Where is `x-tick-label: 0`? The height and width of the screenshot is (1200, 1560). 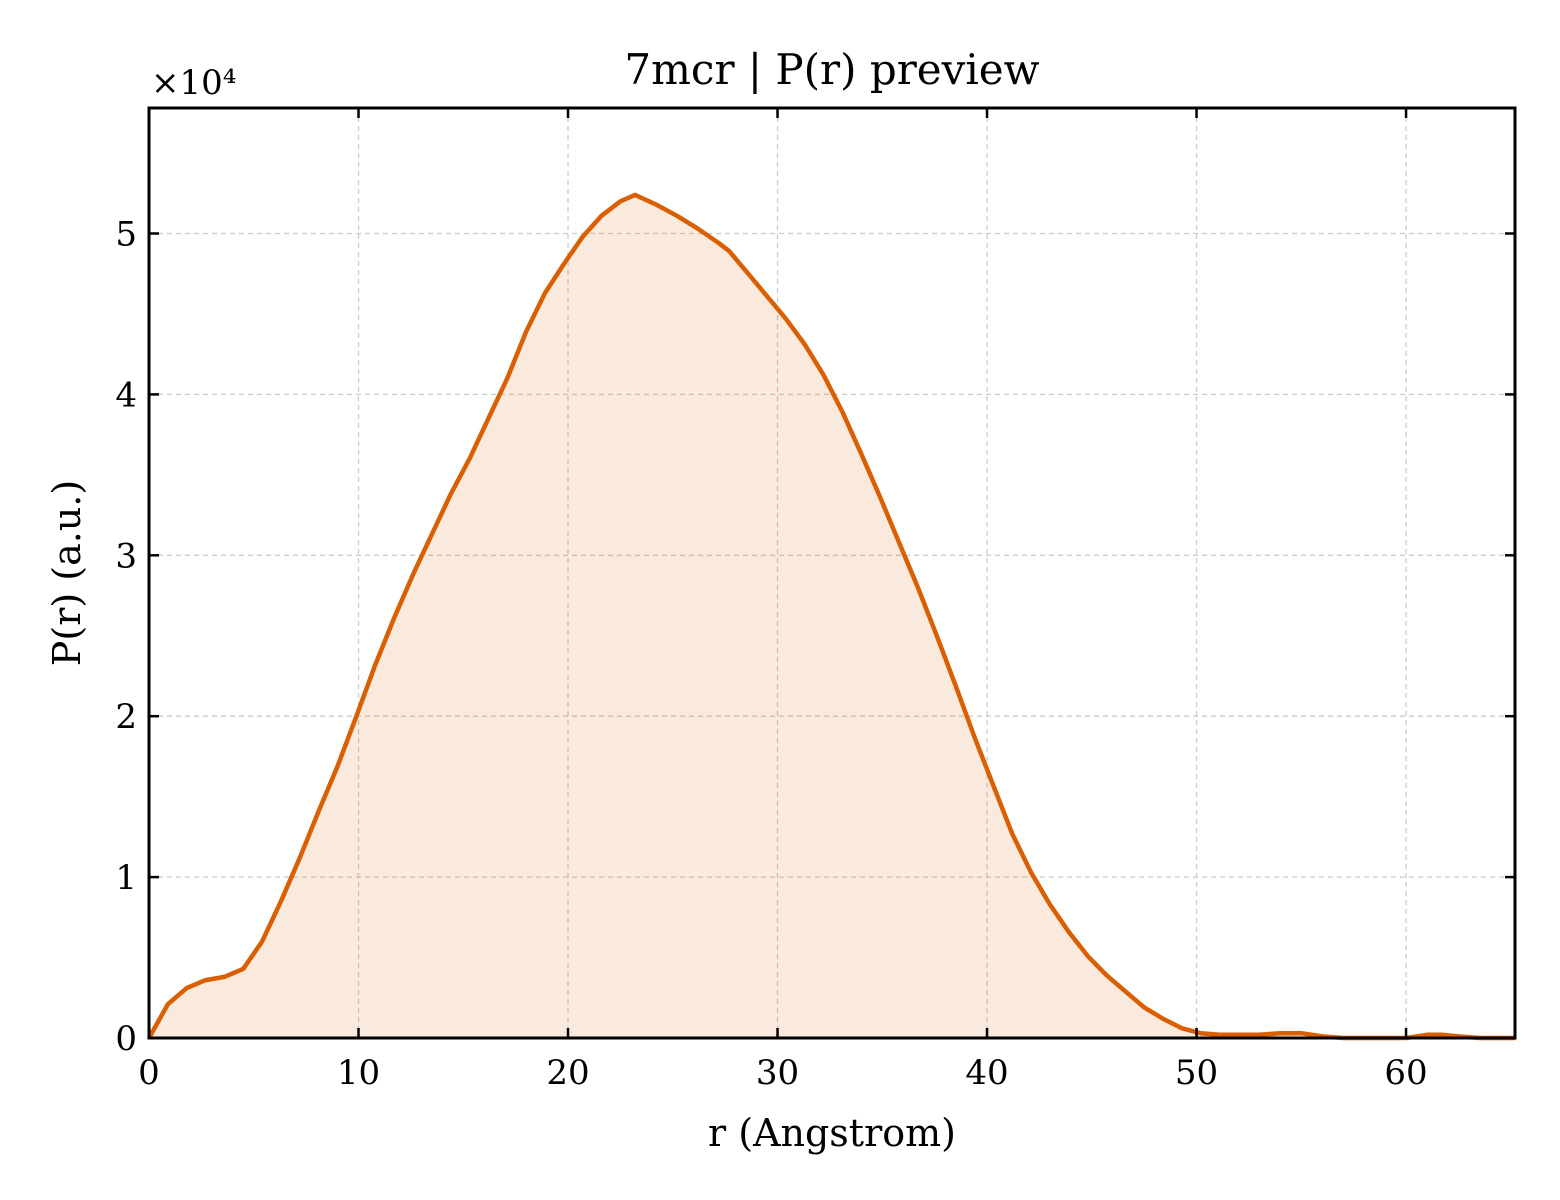 x-tick-label: 0 is located at coordinates (149, 1073).